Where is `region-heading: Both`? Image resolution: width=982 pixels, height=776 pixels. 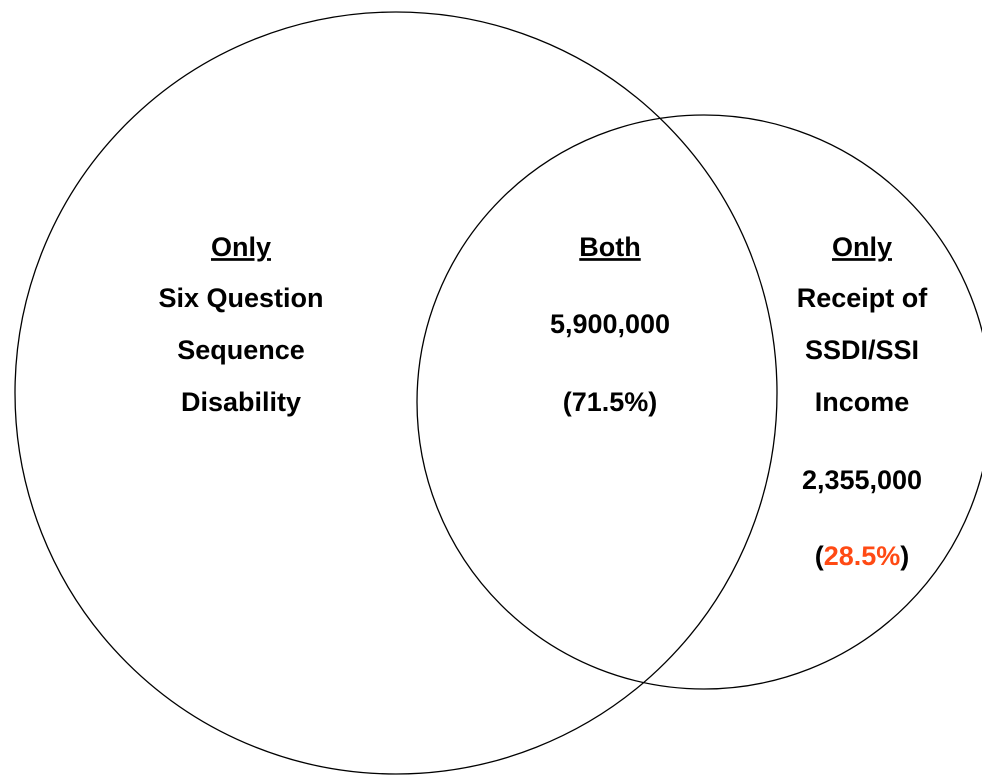 region-heading: Both is located at coordinates (609, 247).